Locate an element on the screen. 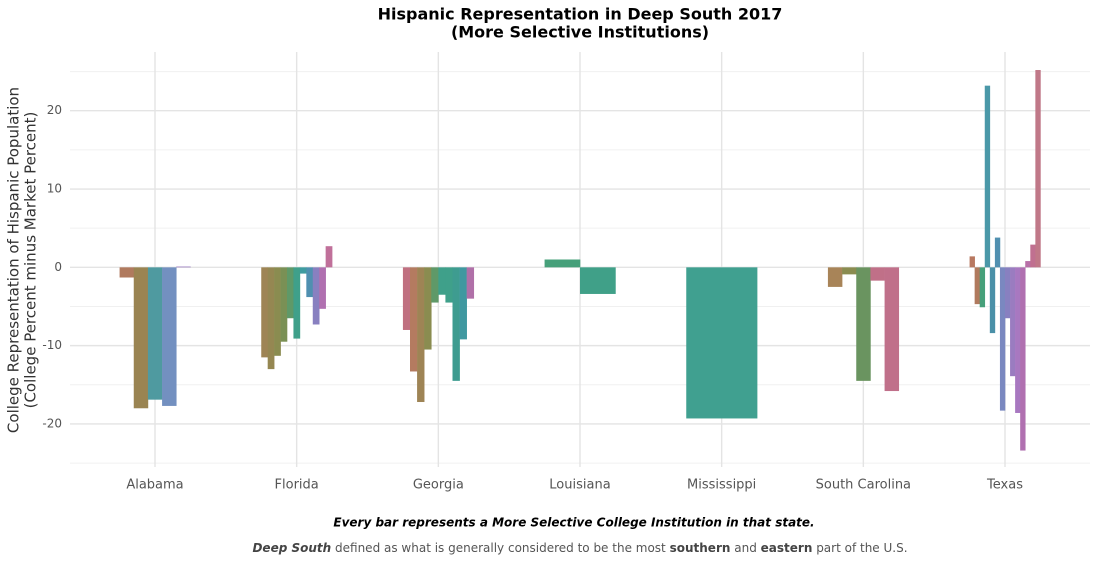  x-tick-label: South Carolina is located at coordinates (863, 485).